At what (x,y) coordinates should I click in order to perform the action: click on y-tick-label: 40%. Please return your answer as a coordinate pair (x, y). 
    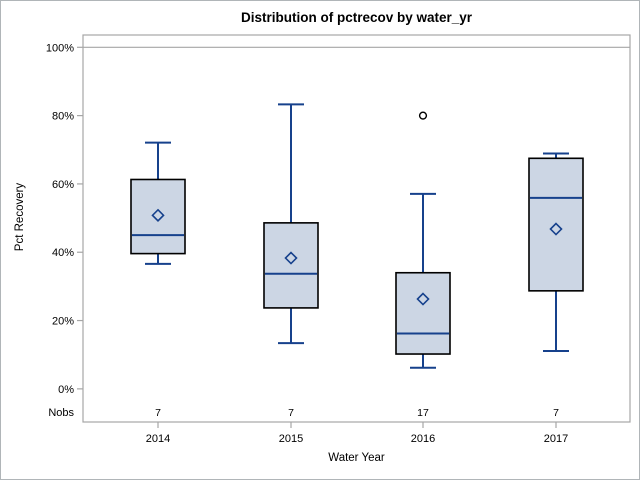
    Looking at the image, I should click on (63, 253).